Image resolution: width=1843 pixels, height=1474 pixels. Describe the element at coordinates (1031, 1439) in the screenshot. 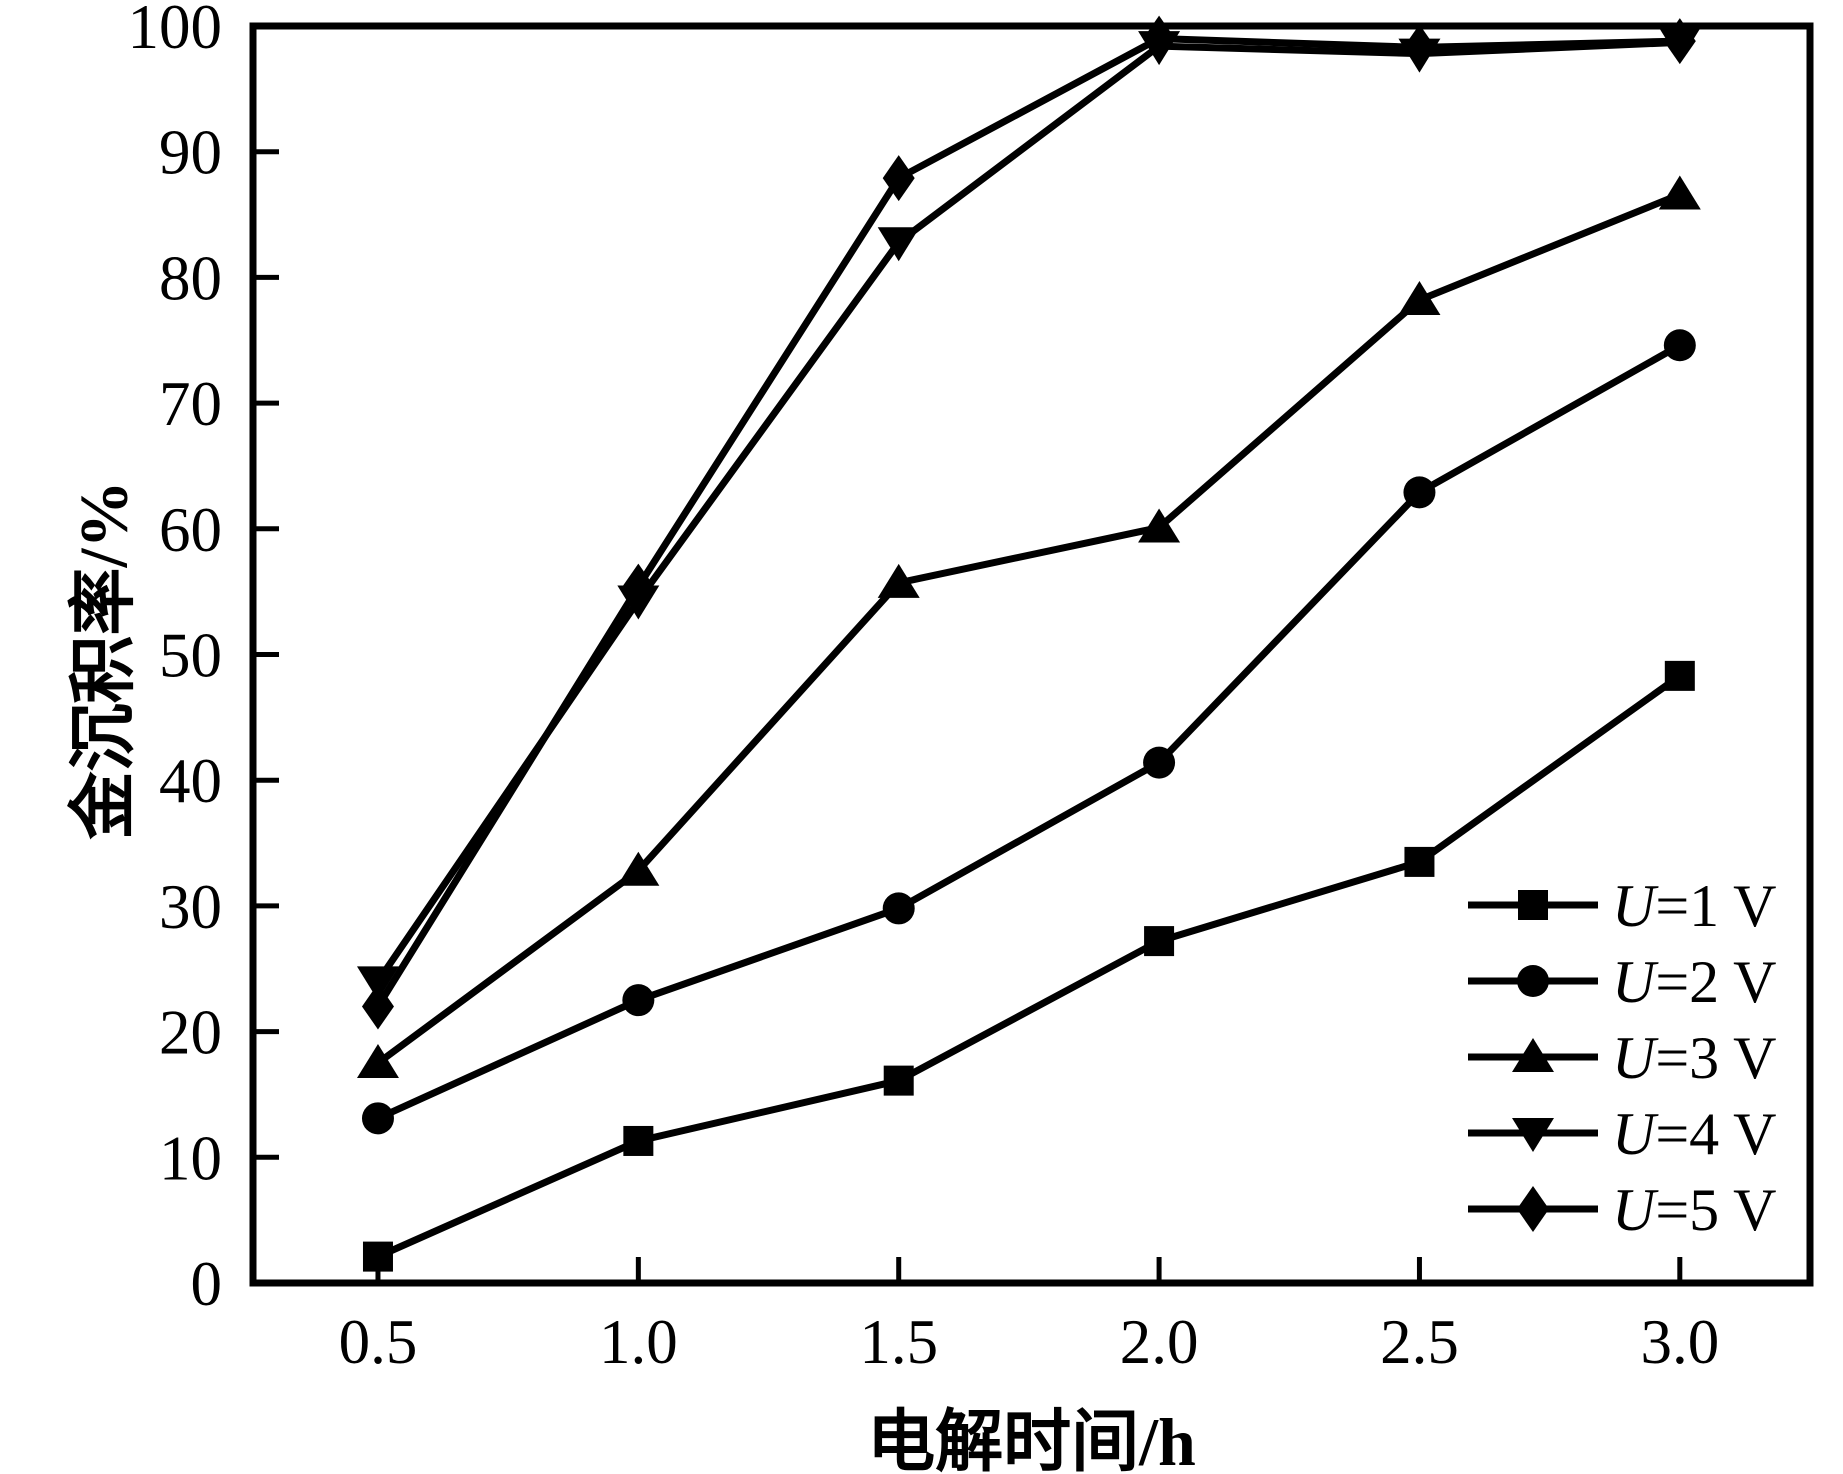

I see `x-axis-title: 电解时间/h` at that location.